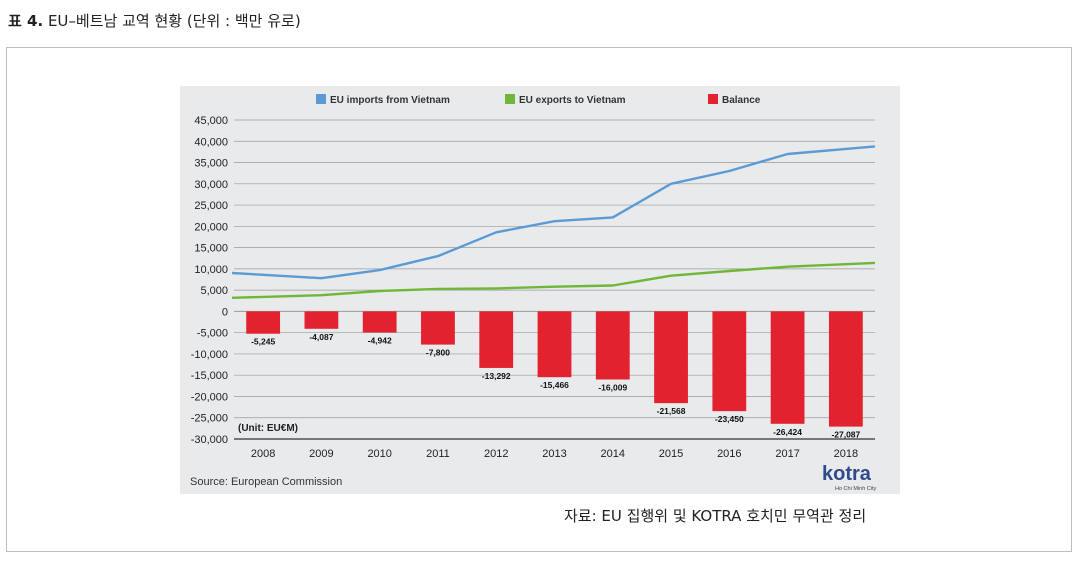 This screenshot has height=562, width=1087. Describe the element at coordinates (787, 432) in the screenshot. I see `balance-data-label: -26,424` at that location.